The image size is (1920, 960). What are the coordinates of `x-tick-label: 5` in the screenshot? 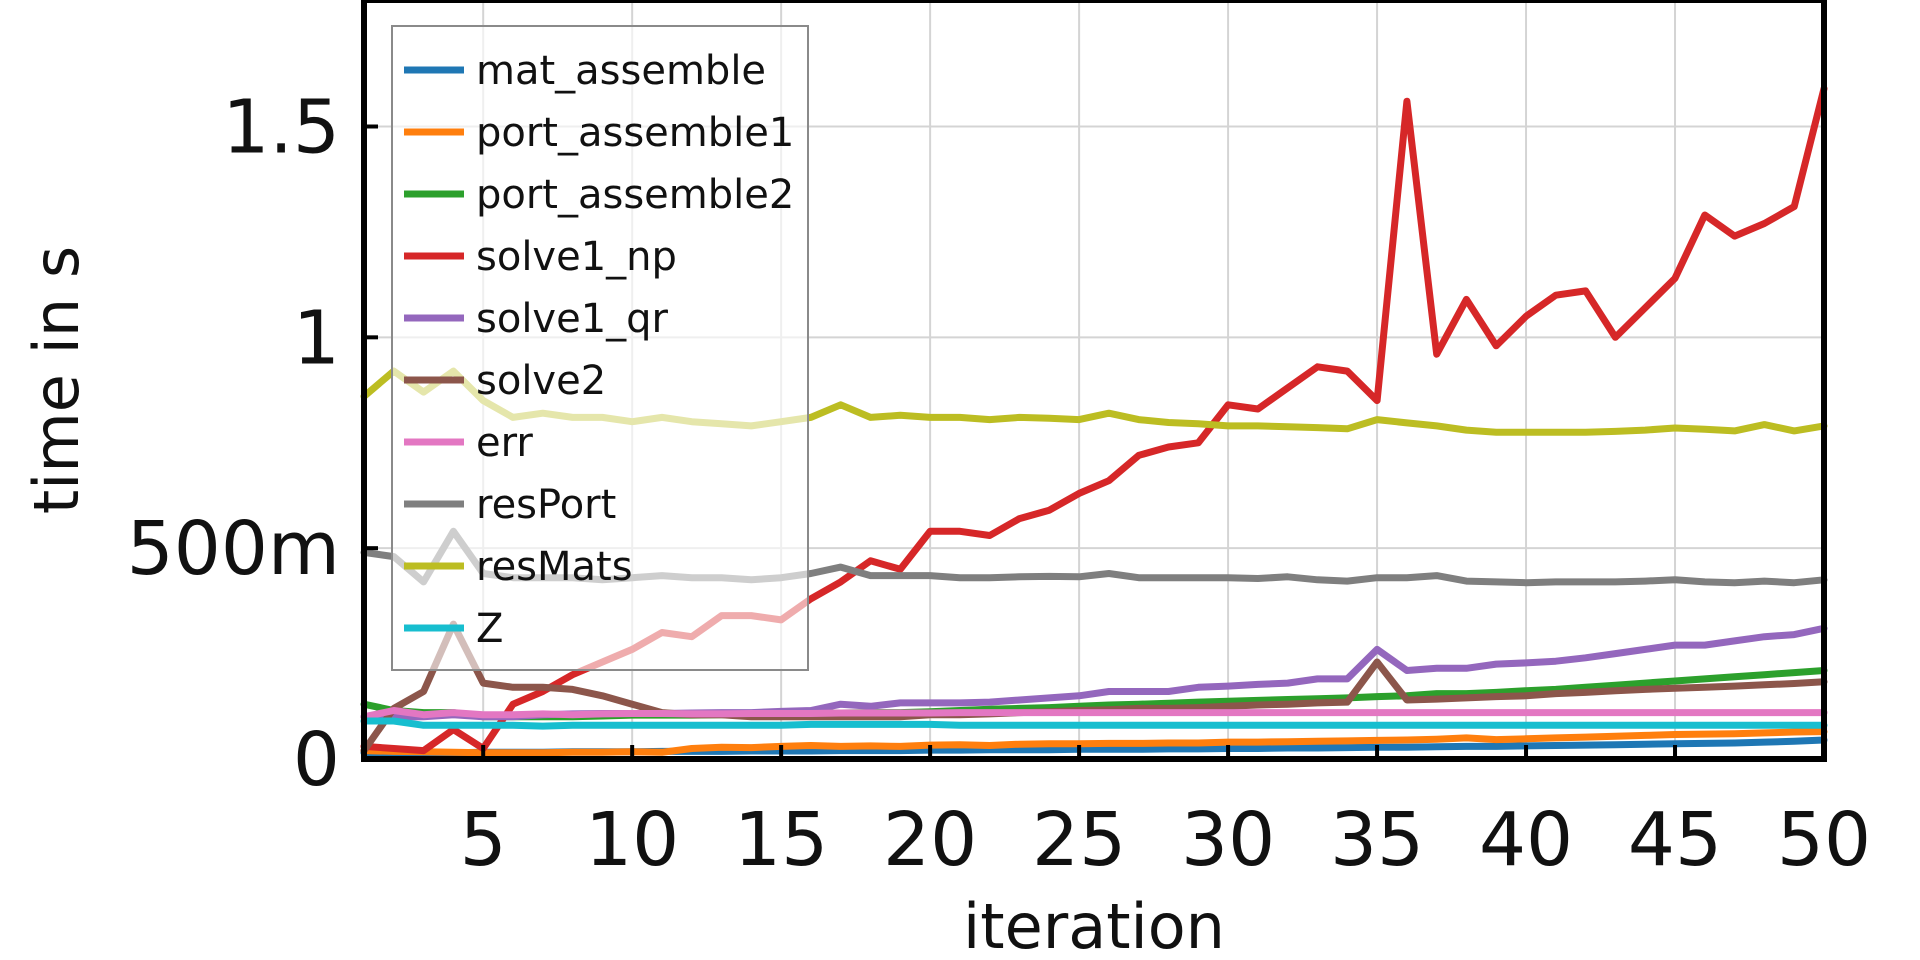 It's located at (483, 840).